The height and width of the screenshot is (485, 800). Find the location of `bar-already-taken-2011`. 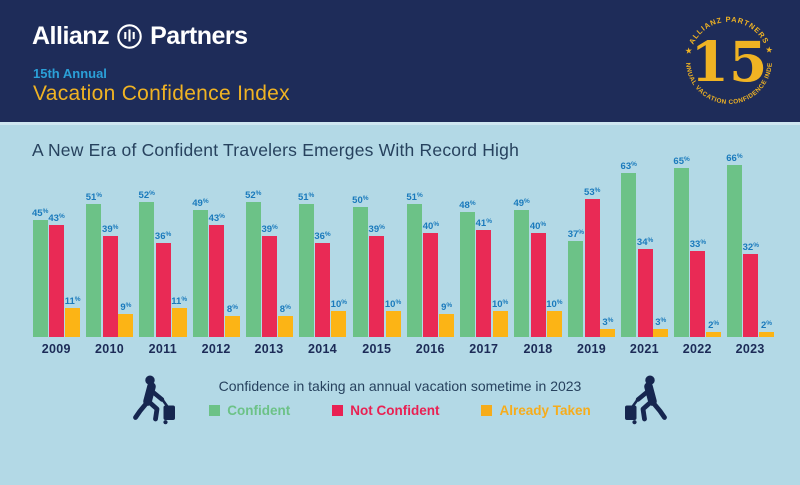

bar-already-taken-2011 is located at coordinates (179, 322).